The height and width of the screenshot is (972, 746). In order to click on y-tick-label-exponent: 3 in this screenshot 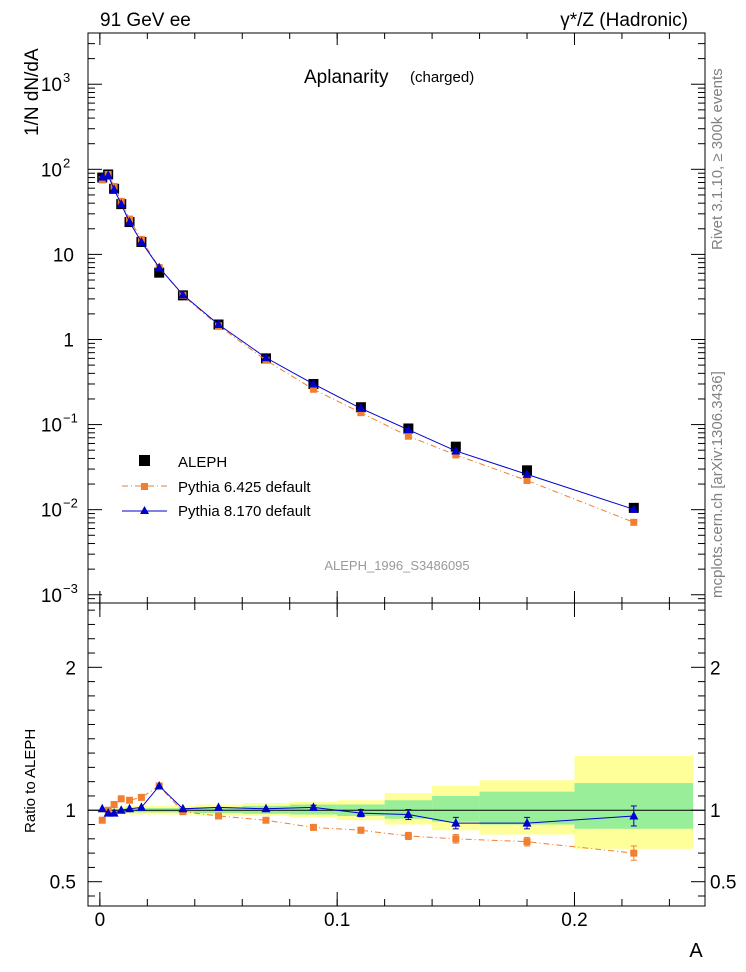, I will do `click(66, 77)`.